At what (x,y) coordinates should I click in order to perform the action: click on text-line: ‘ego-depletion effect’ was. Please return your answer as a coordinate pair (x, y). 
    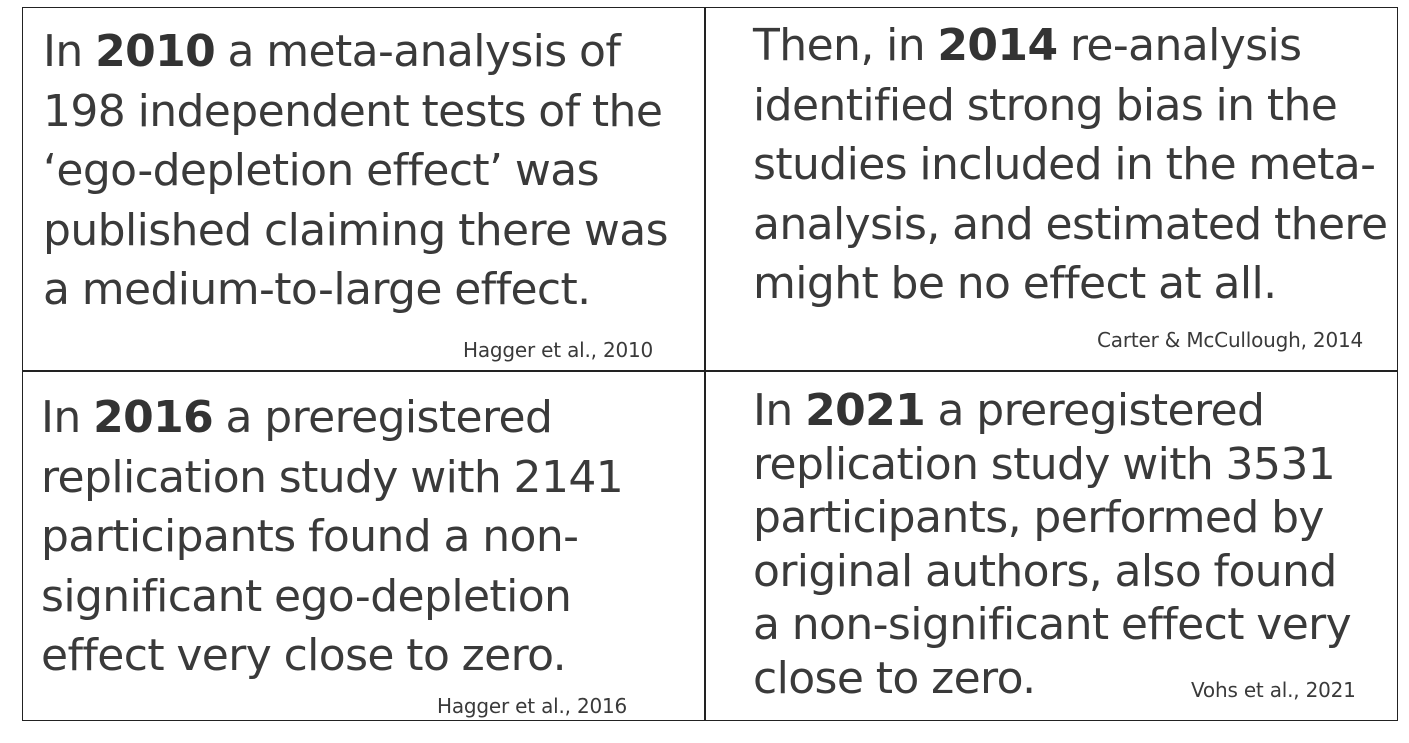
    Looking at the image, I should click on (321, 170).